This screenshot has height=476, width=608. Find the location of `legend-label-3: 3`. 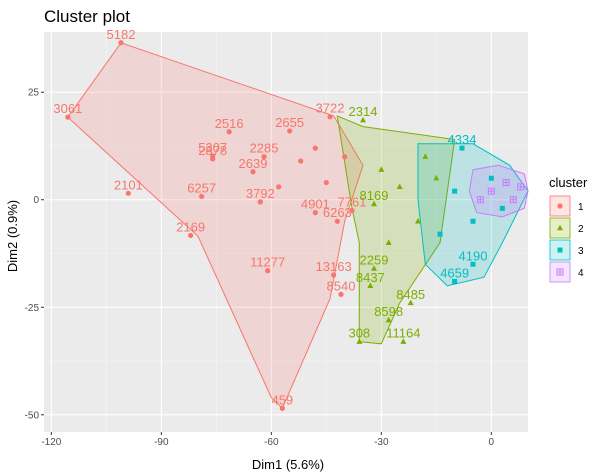

legend-label-3: 3 is located at coordinates (581, 251).